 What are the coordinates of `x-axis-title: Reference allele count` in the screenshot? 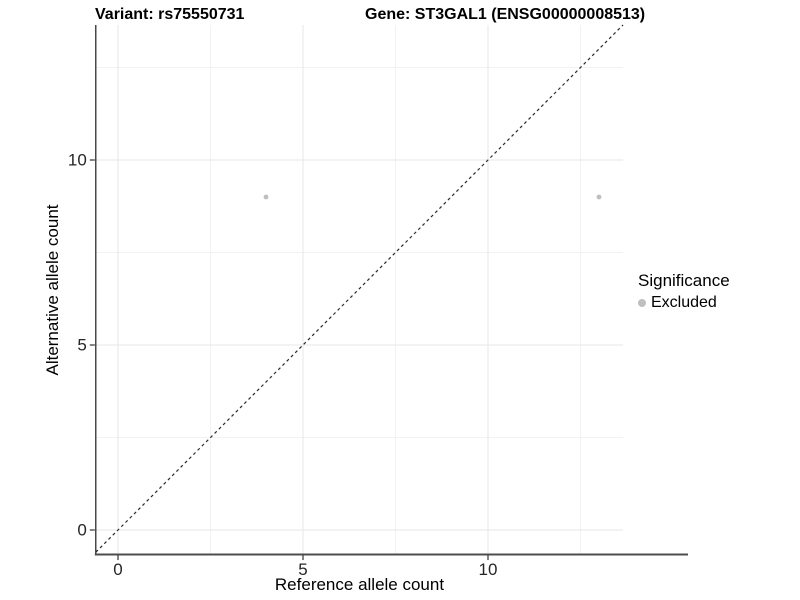 It's located at (359, 584).